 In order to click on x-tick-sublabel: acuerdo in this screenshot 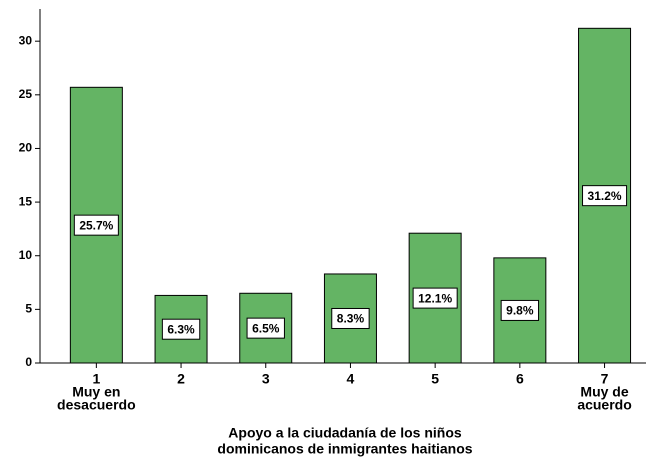, I will do `click(604, 405)`.